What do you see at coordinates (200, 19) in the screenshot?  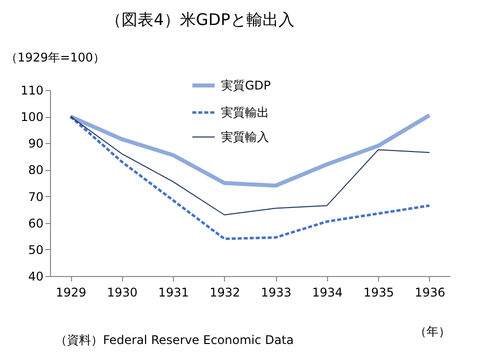 I see `chart-title: （図表4）米GDPと輸出入` at bounding box center [200, 19].